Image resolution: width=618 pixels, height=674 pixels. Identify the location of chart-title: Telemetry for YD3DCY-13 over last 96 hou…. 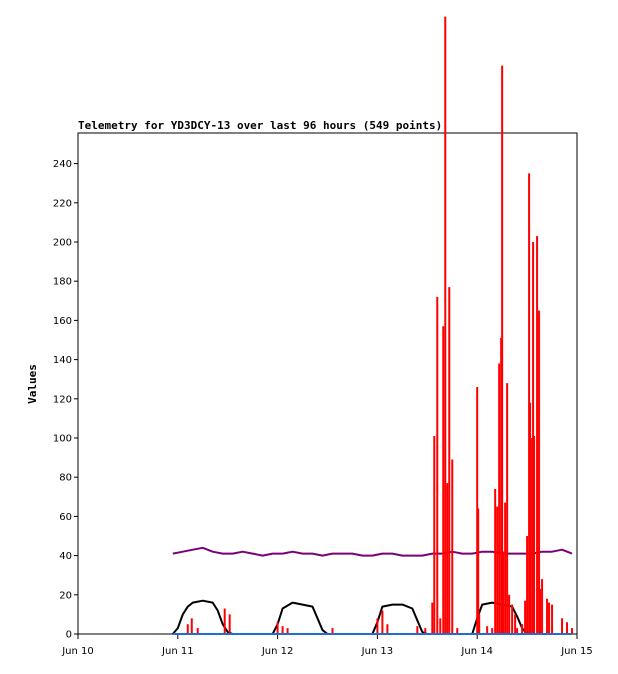
(260, 125).